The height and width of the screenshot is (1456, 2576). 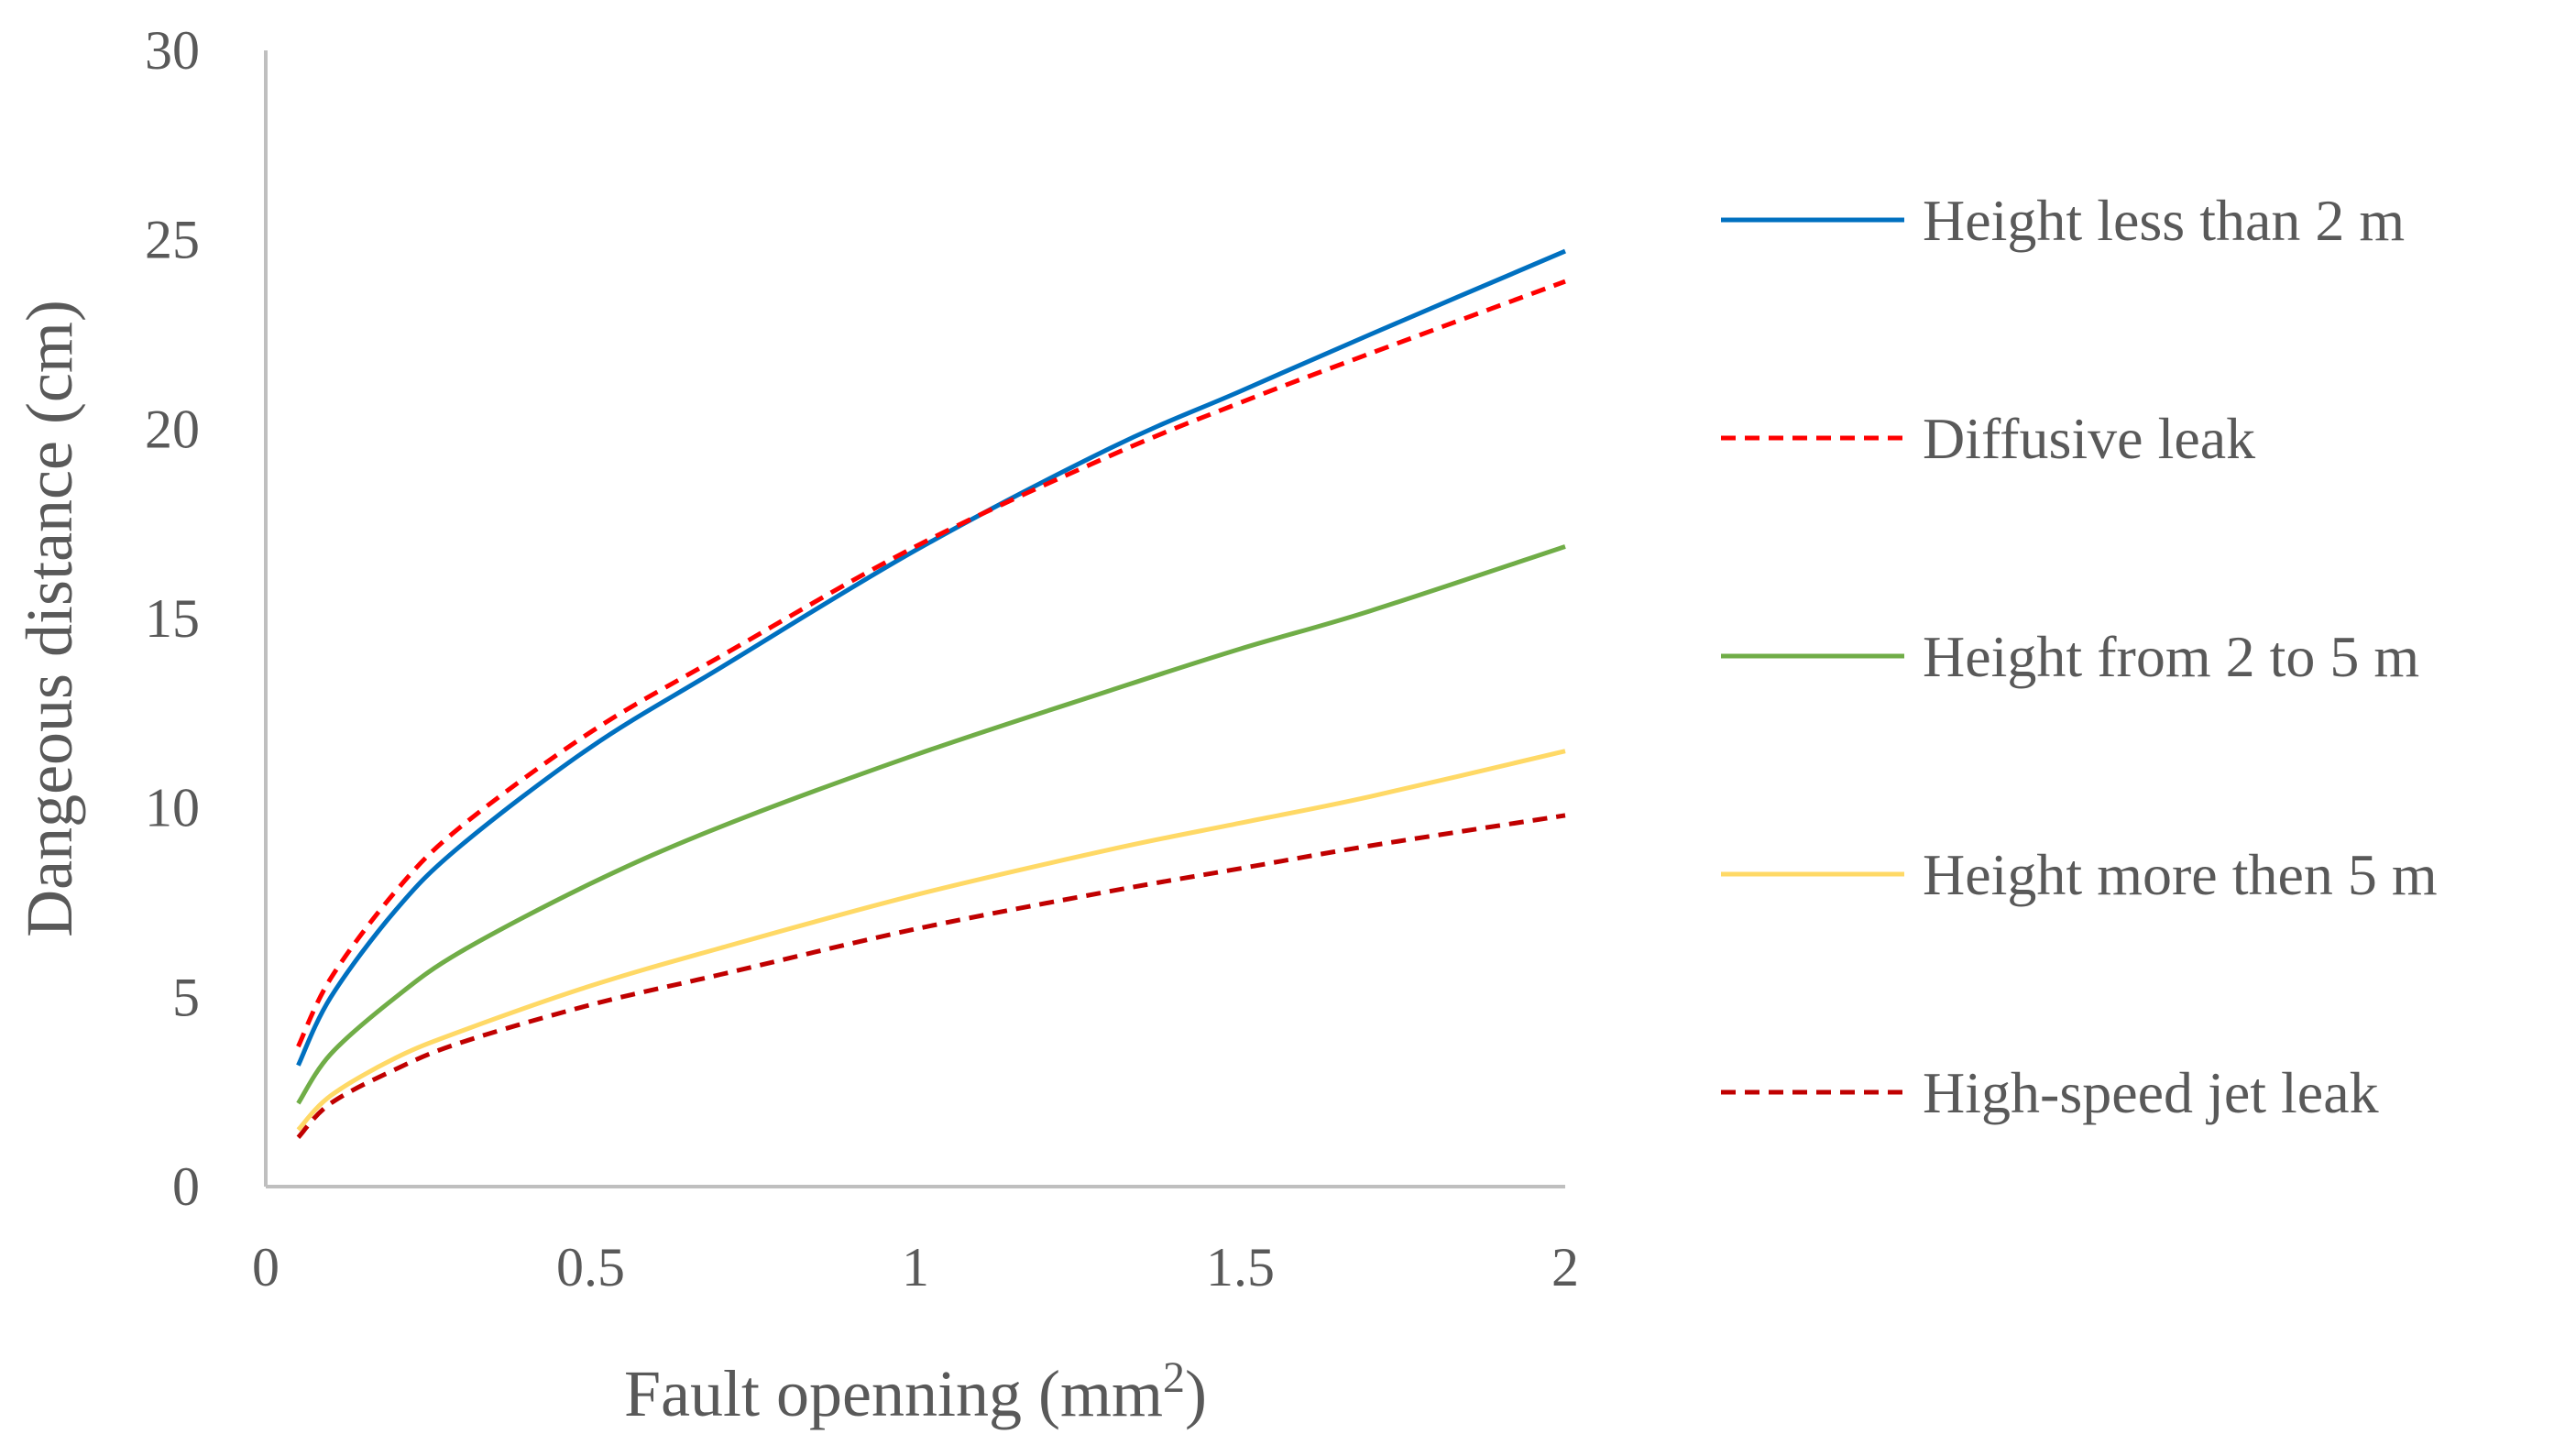 I want to click on x-tick-label: 0.5, so click(x=590, y=1267).